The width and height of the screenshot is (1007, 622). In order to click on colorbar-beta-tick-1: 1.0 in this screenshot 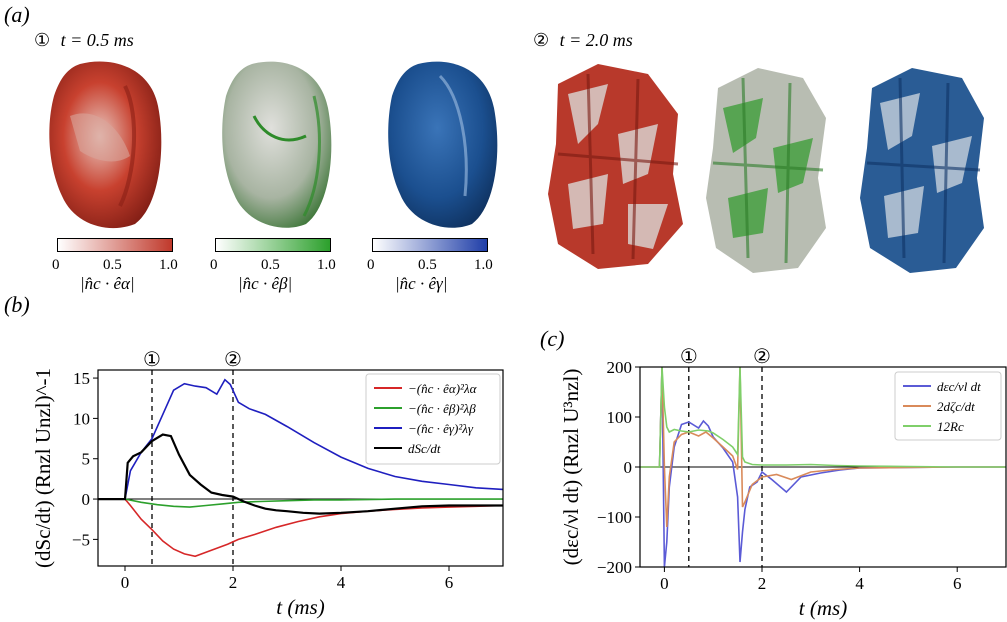, I will do `click(326, 265)`.